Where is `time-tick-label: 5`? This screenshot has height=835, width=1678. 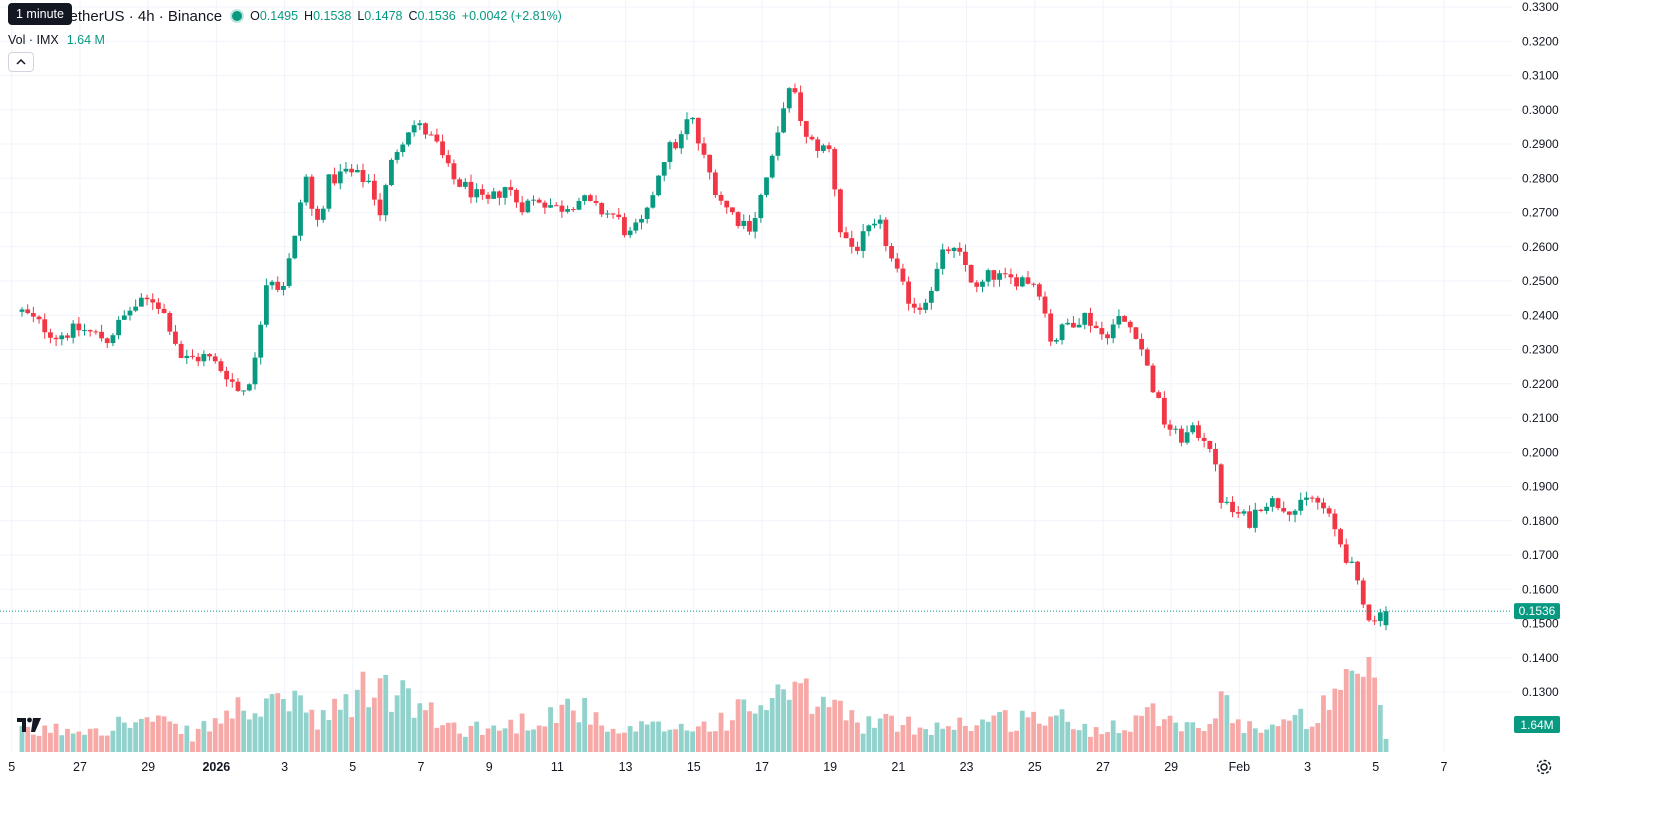
time-tick-label: 5 is located at coordinates (1375, 767).